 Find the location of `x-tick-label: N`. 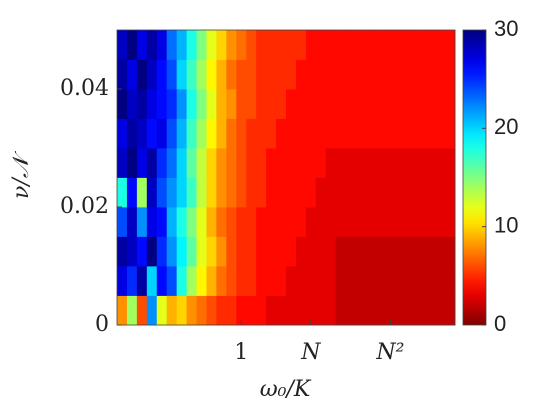

x-tick-label: N is located at coordinates (310, 352).